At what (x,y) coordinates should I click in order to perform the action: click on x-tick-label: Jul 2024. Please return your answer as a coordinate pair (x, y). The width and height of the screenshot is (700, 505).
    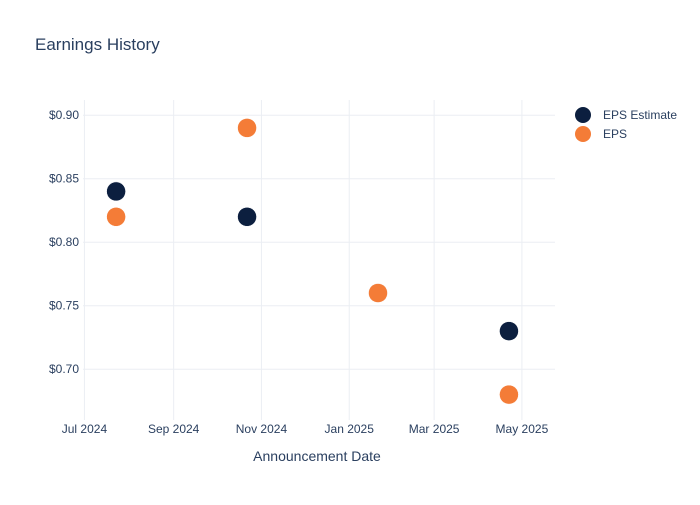
    Looking at the image, I should click on (85, 429).